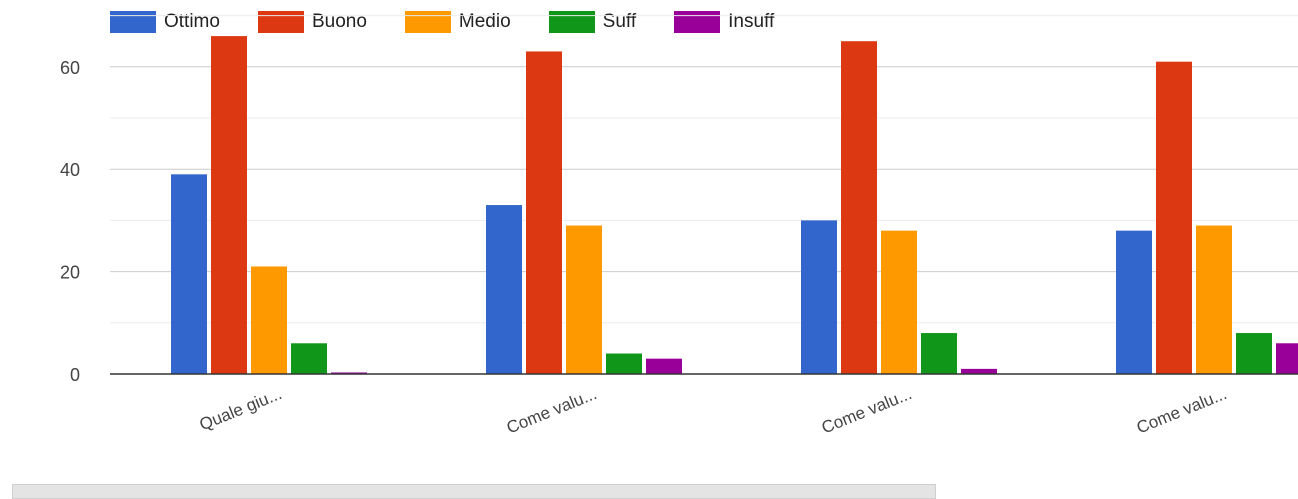 The width and height of the screenshot is (1298, 499). I want to click on legend-item-buono: Buono, so click(312, 22).